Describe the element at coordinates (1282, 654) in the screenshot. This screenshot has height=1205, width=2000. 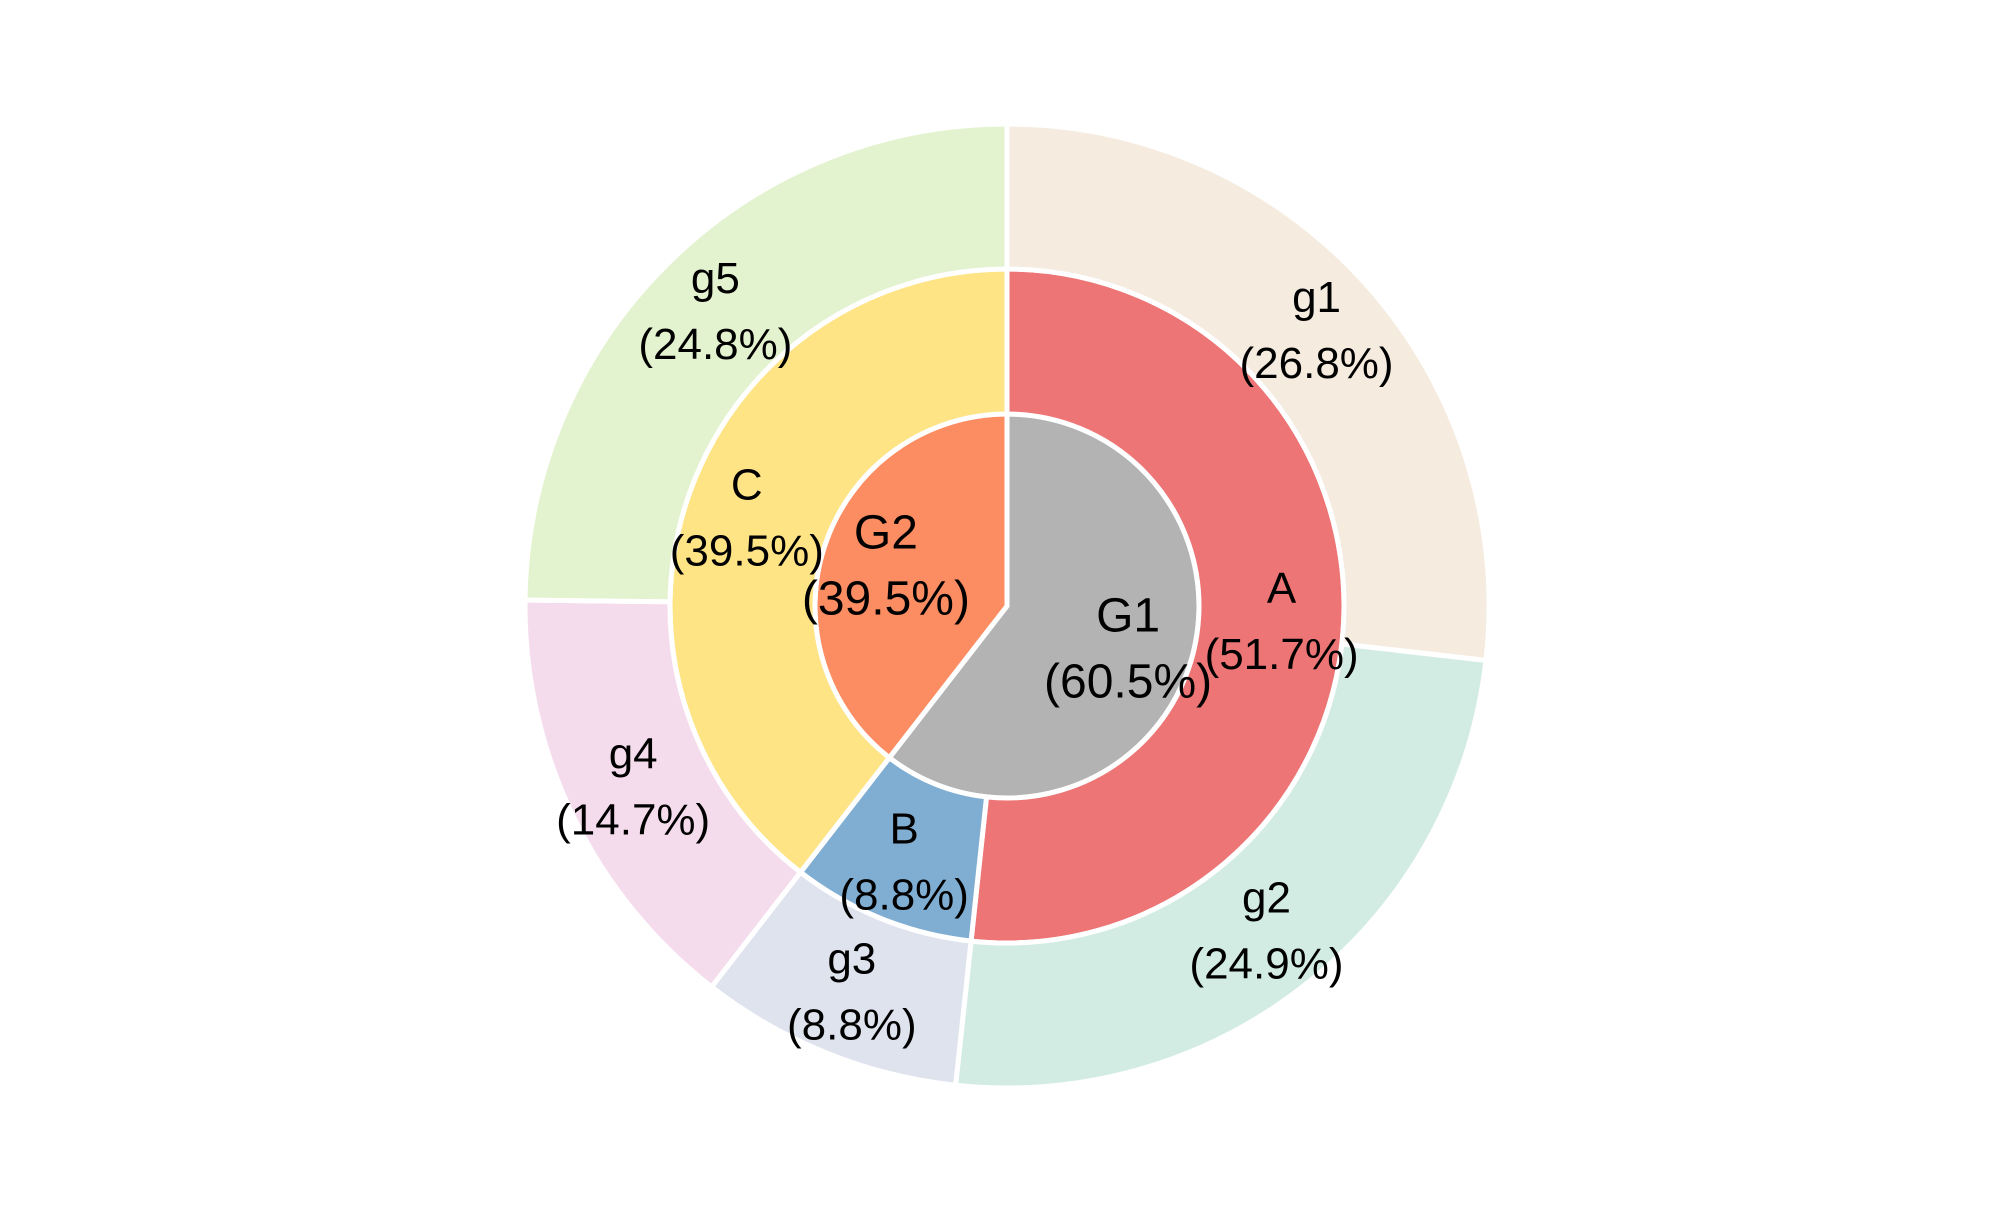
I see `slice-percent-a: (51.7%)` at that location.